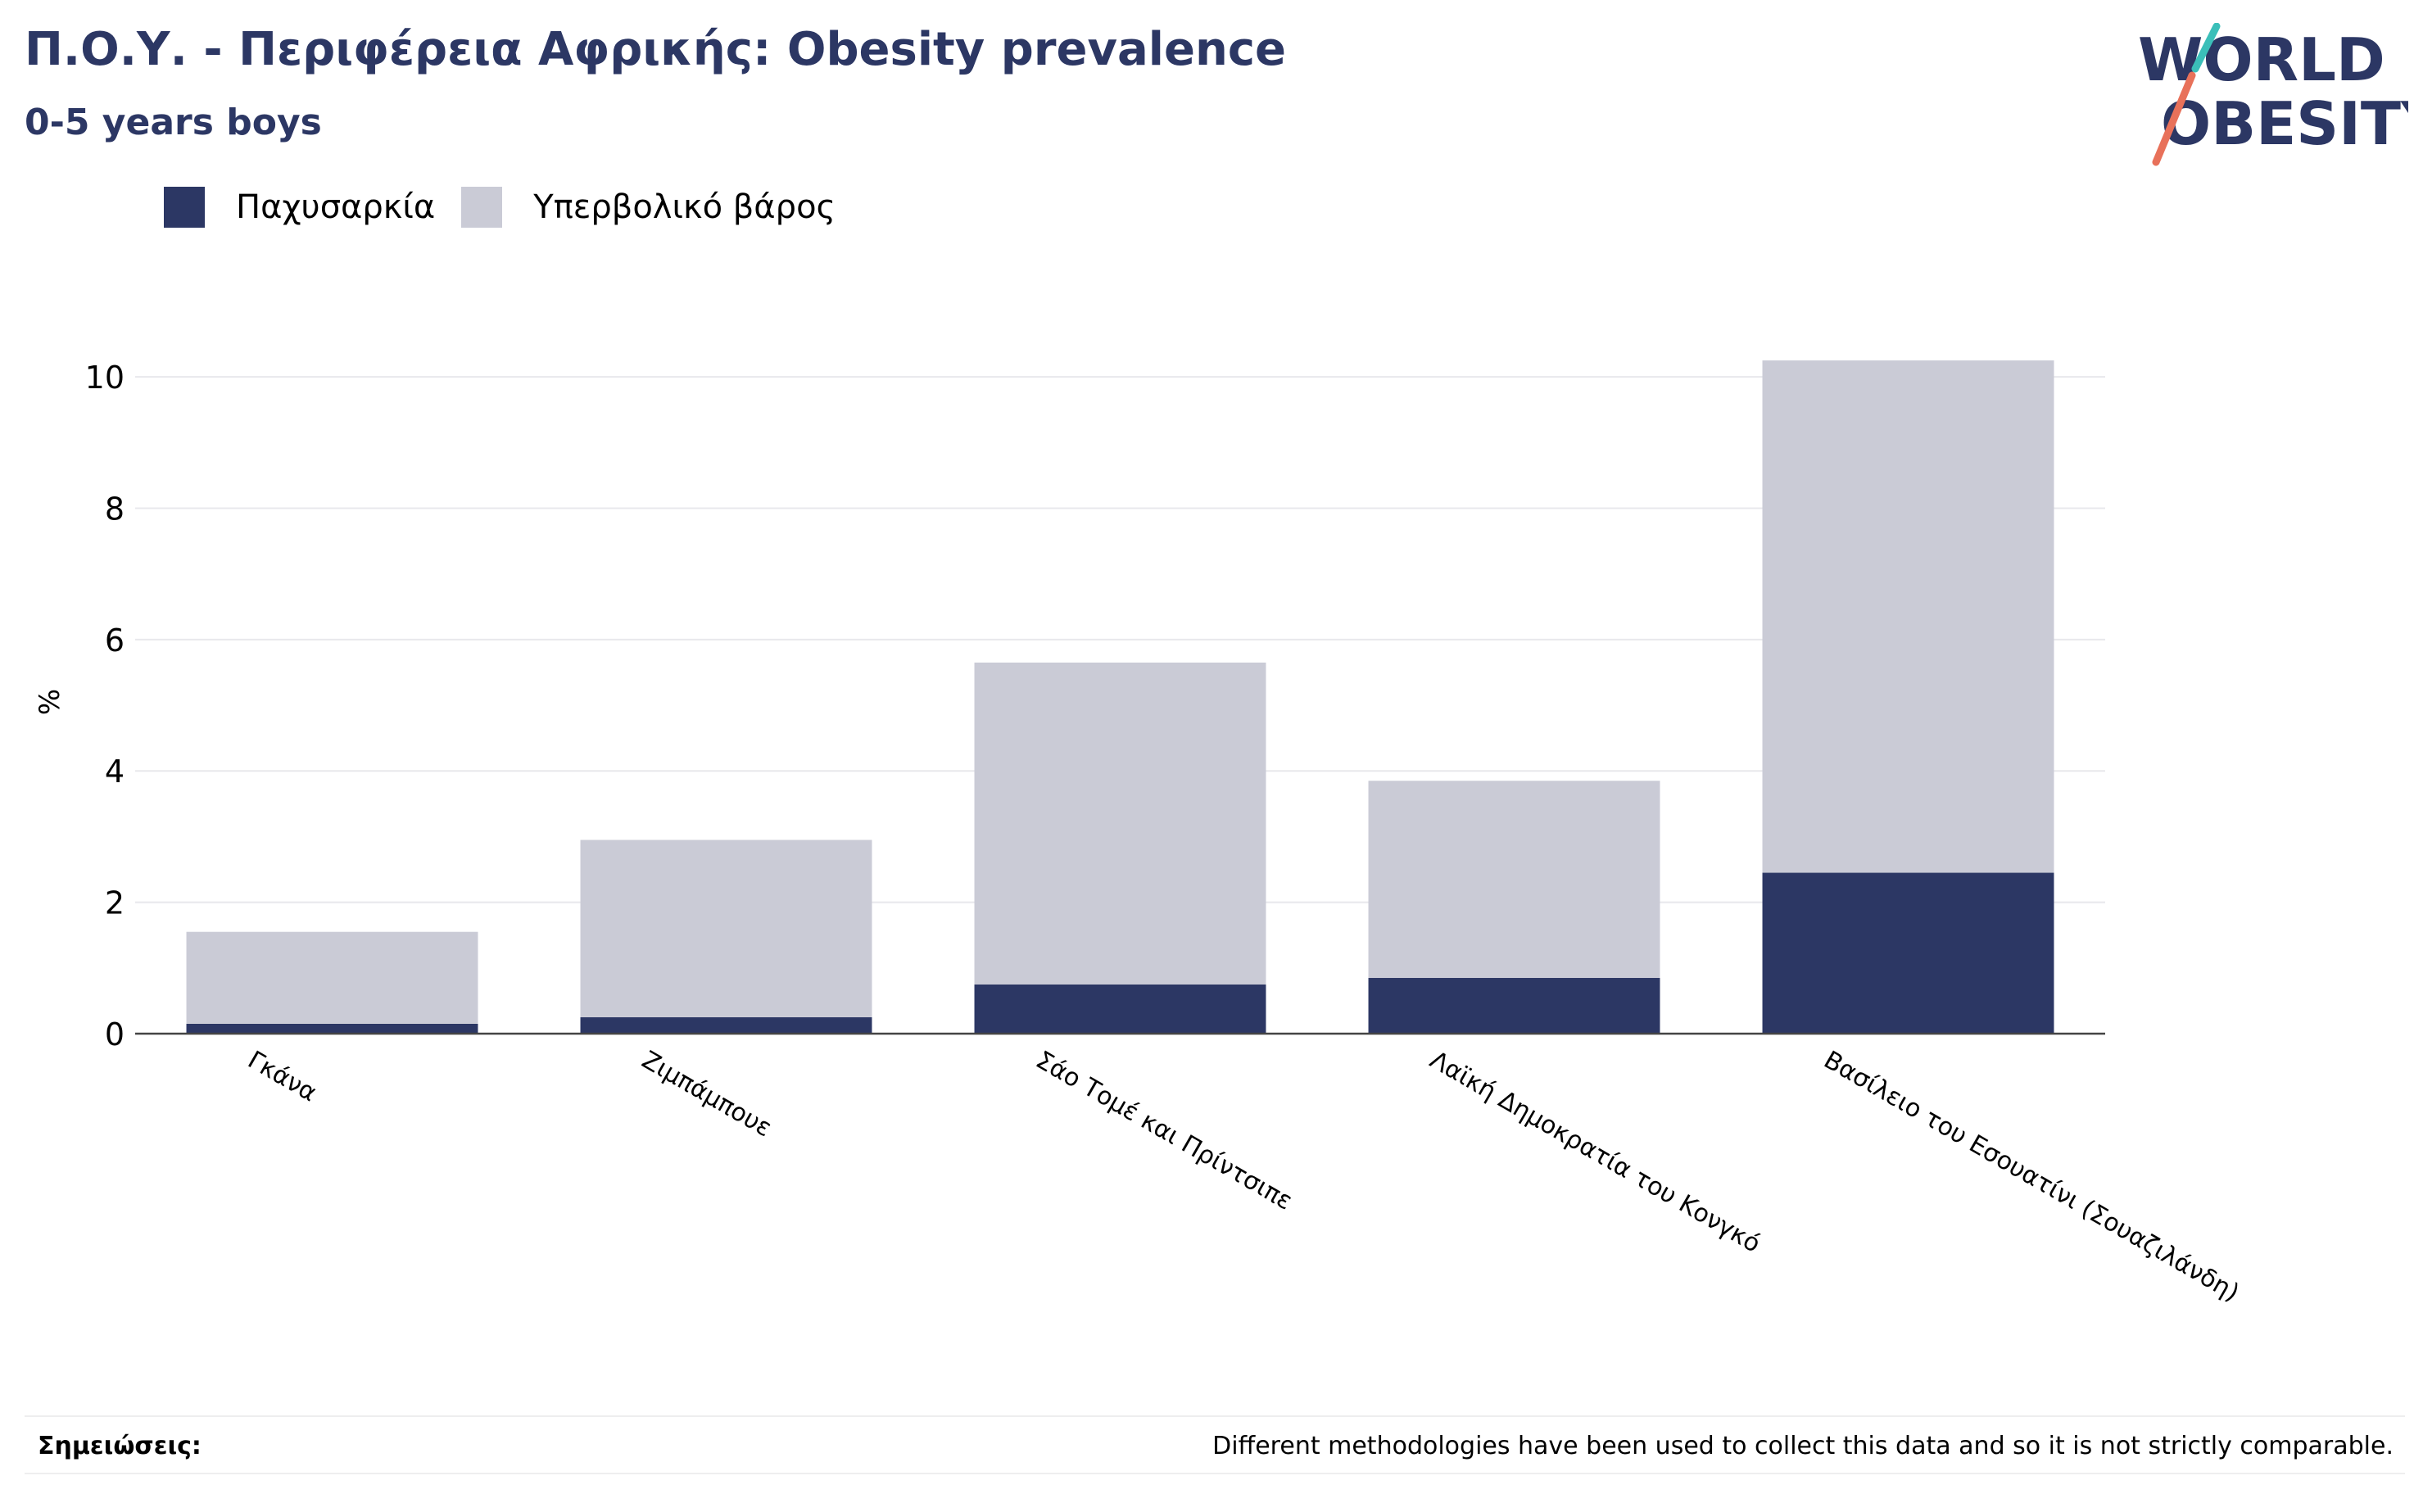  Describe the element at coordinates (115, 772) in the screenshot. I see `y-tick-label: 4` at that location.